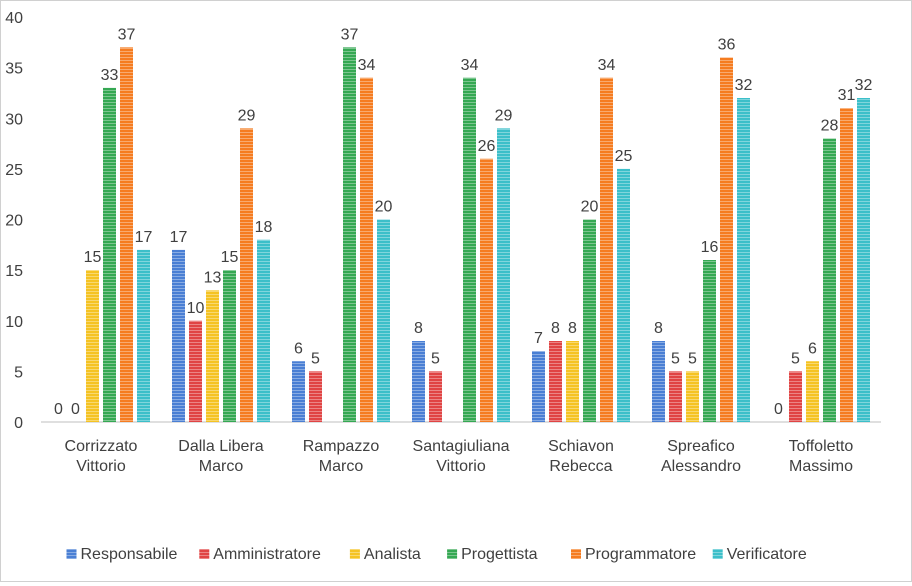  Describe the element at coordinates (701, 456) in the screenshot. I see `x-category-label: Spreafico Alessandro` at that location.